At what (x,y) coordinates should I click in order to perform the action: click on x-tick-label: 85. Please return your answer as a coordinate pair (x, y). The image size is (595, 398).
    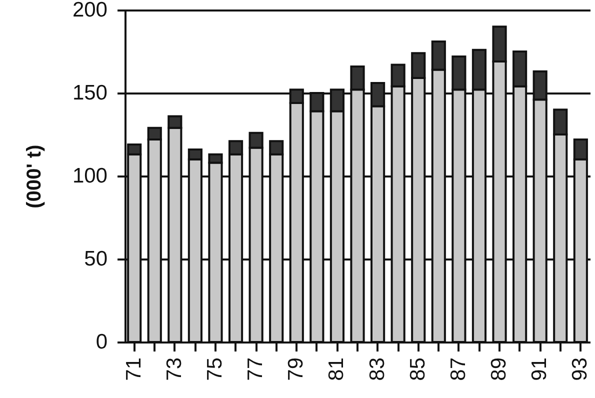
    Looking at the image, I should click on (418, 369).